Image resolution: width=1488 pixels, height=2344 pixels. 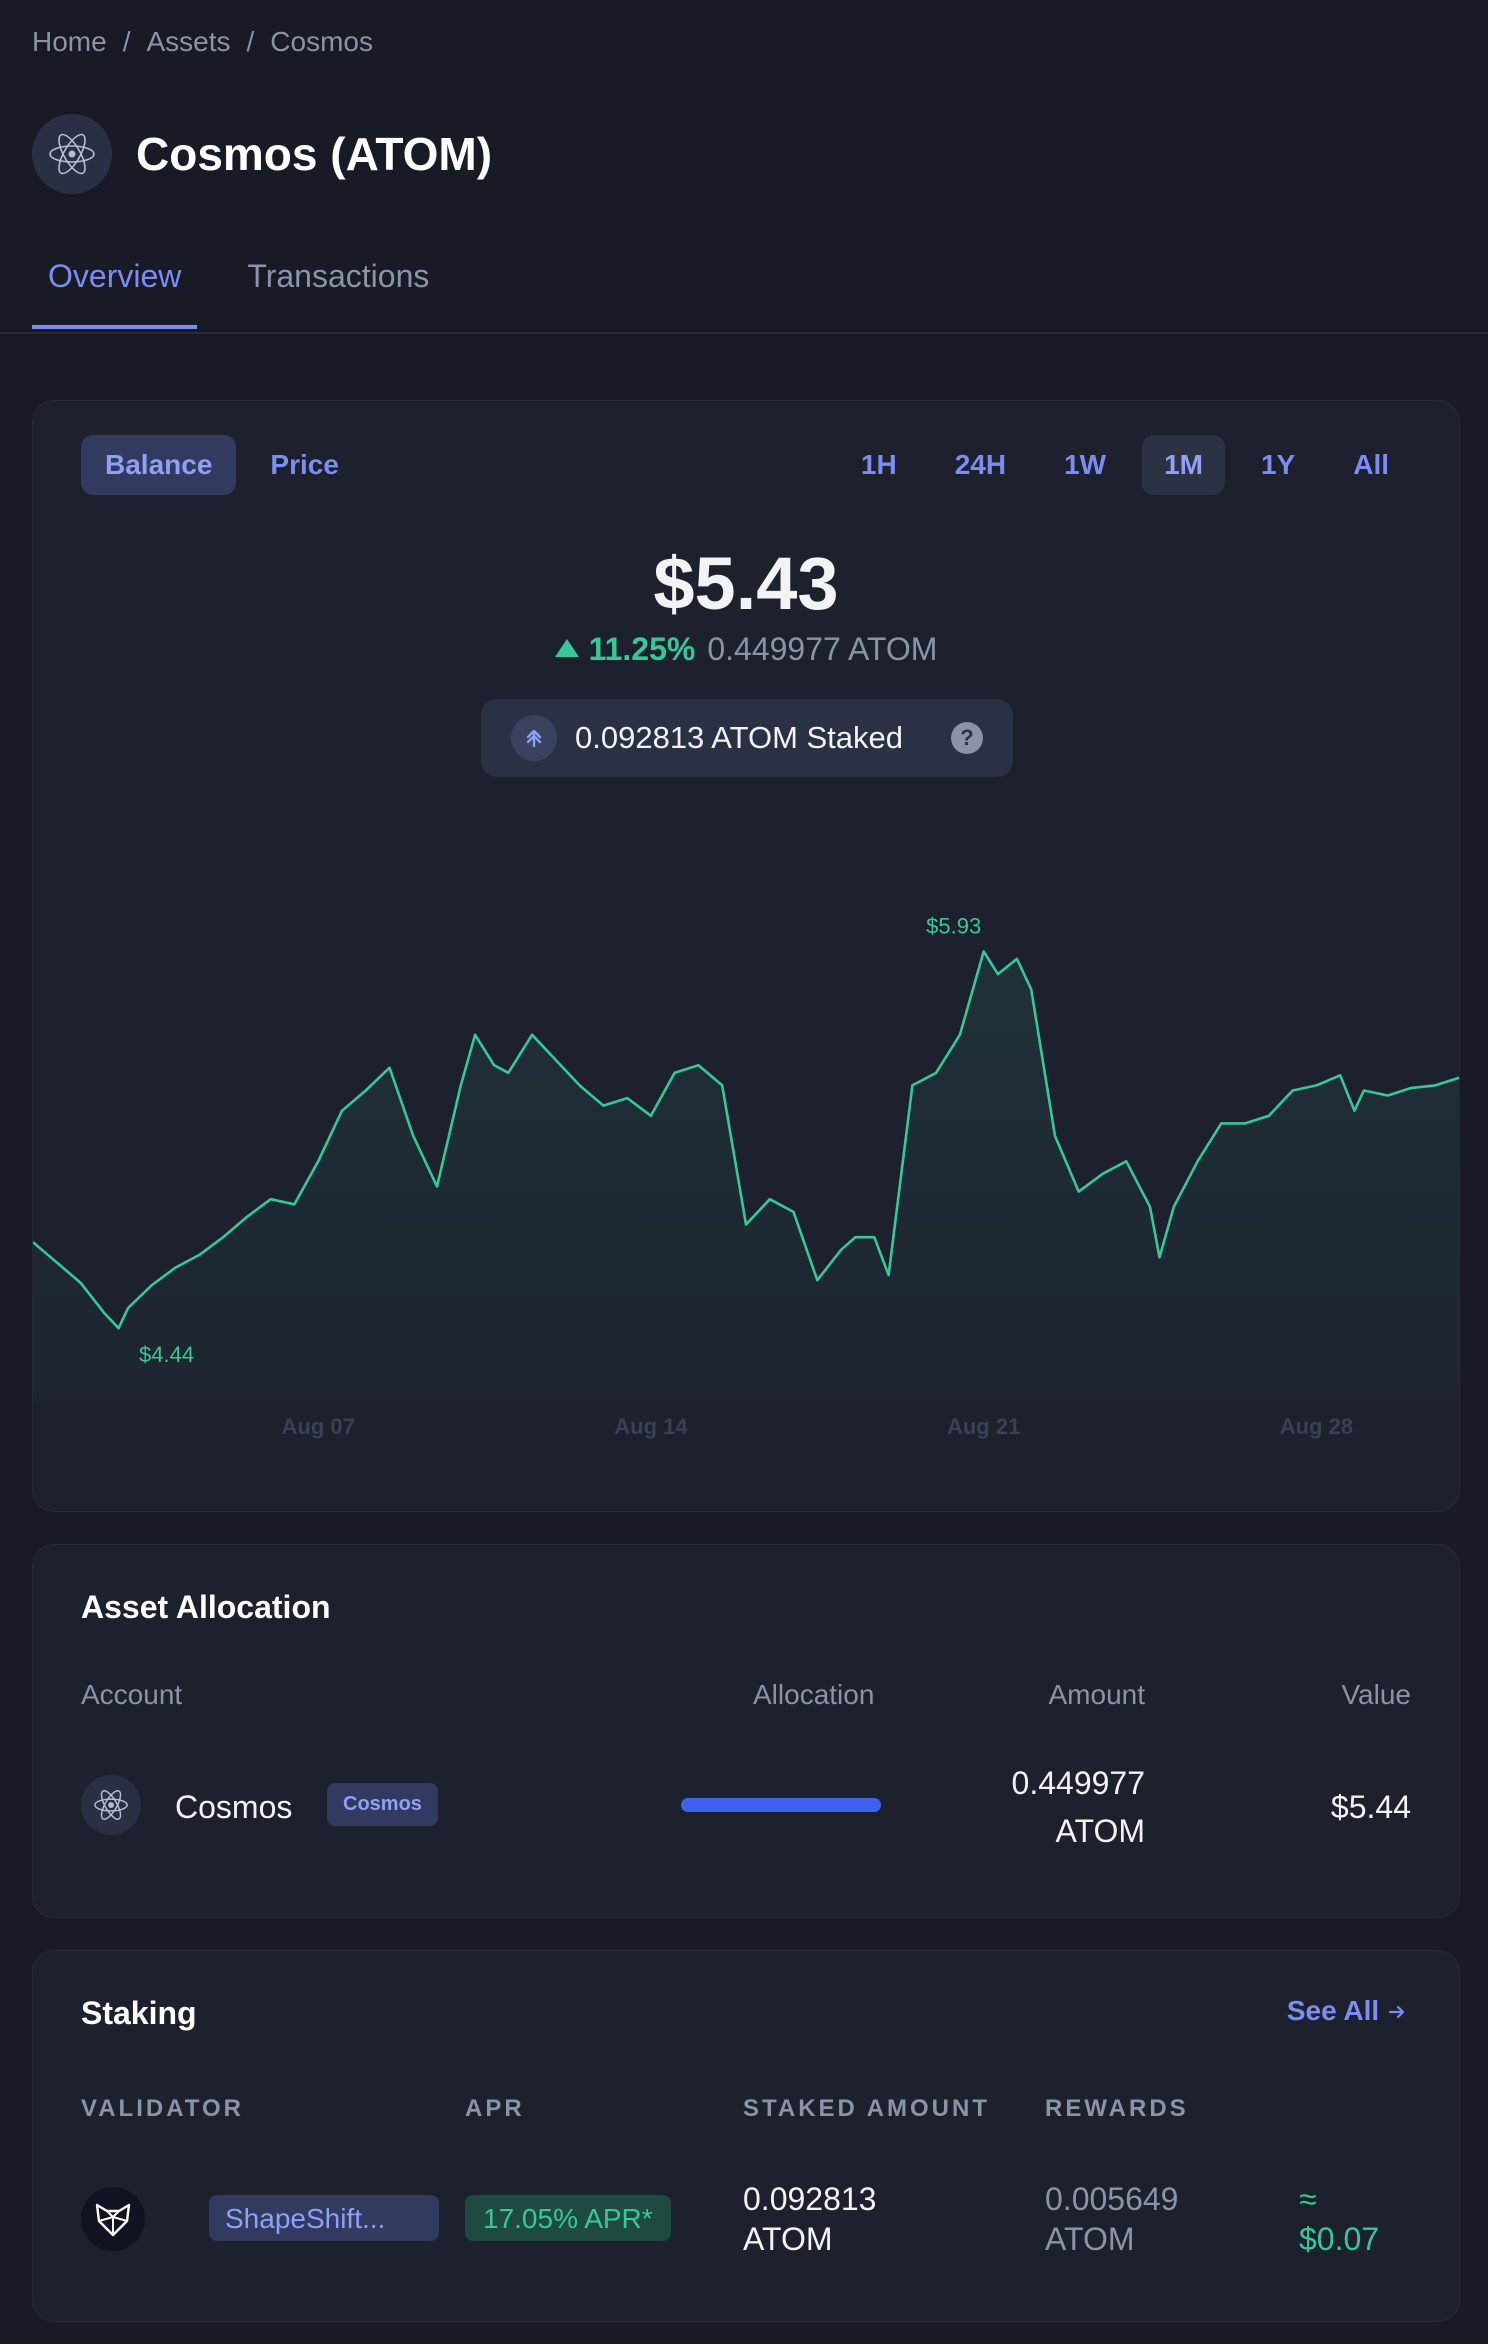 What do you see at coordinates (814, 1694) in the screenshot?
I see `column-header-allocation: Allocation` at bounding box center [814, 1694].